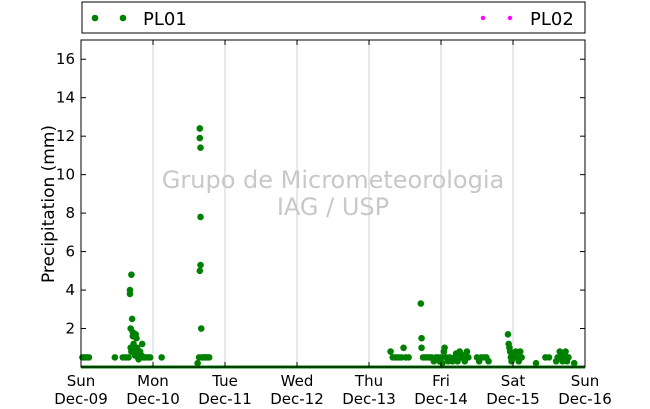 The image size is (650, 409). I want to click on legend-box, so click(333, 17).